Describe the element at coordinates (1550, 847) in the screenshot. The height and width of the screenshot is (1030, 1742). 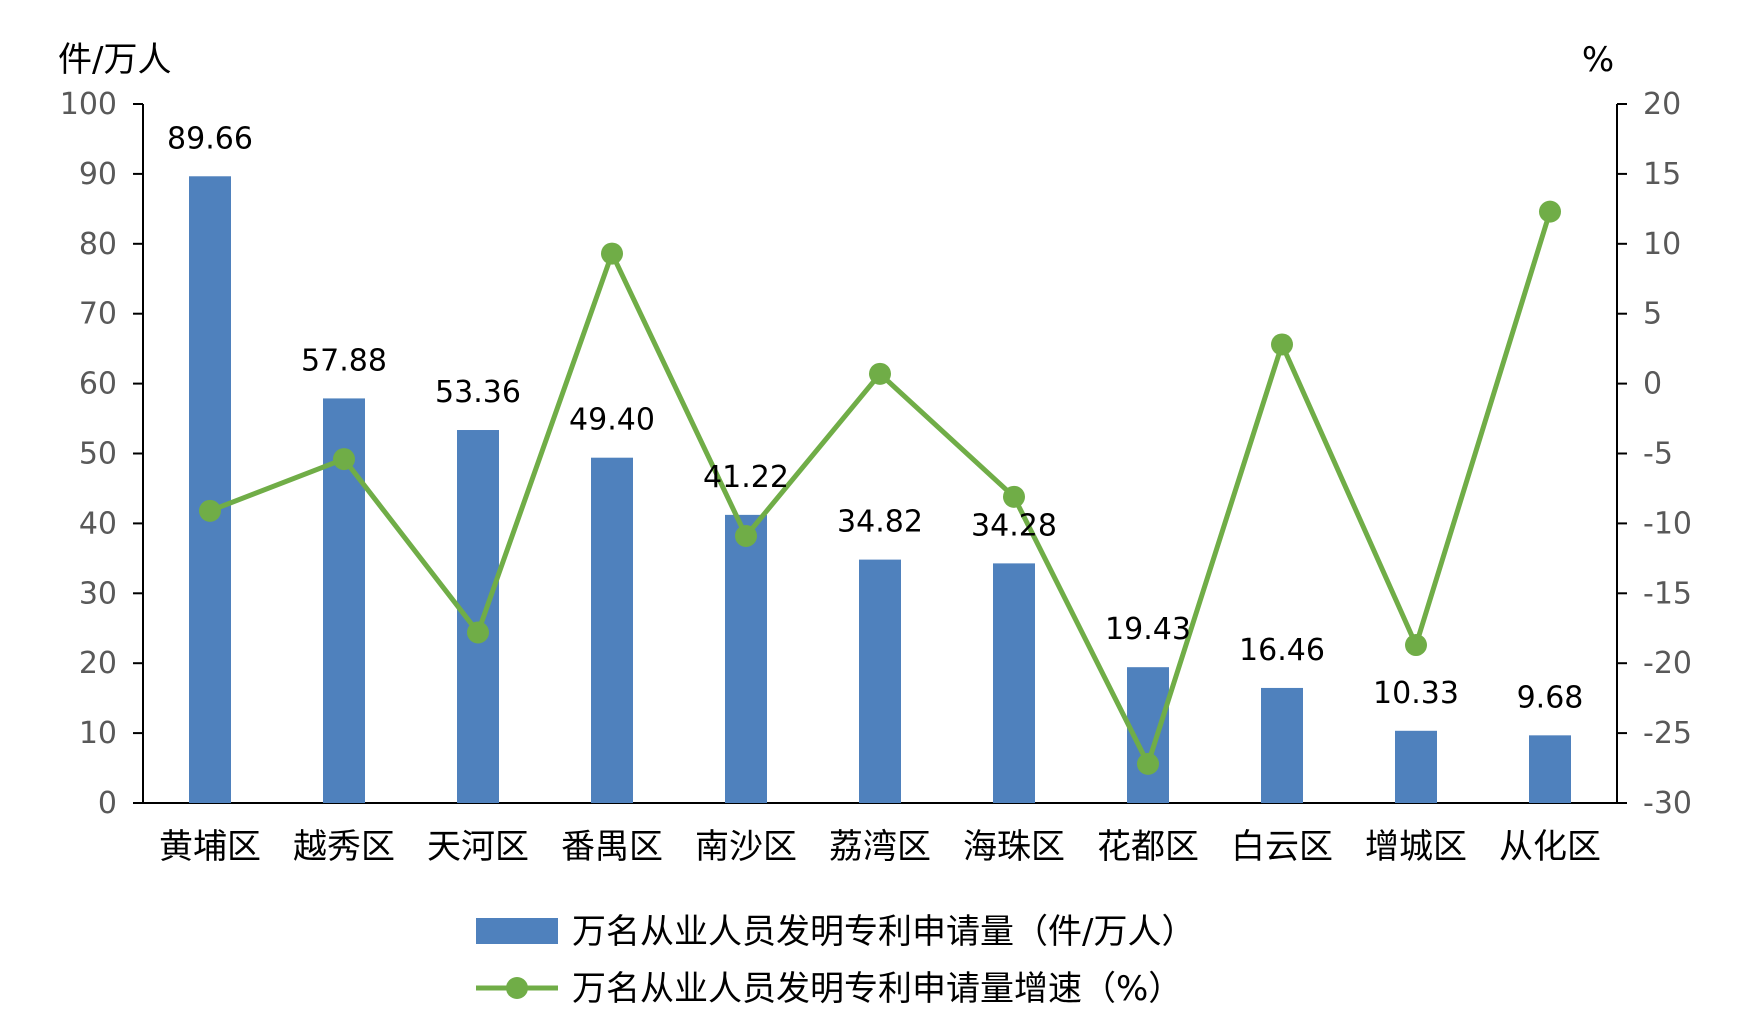
I see `x-tick-label: 从化区` at that location.